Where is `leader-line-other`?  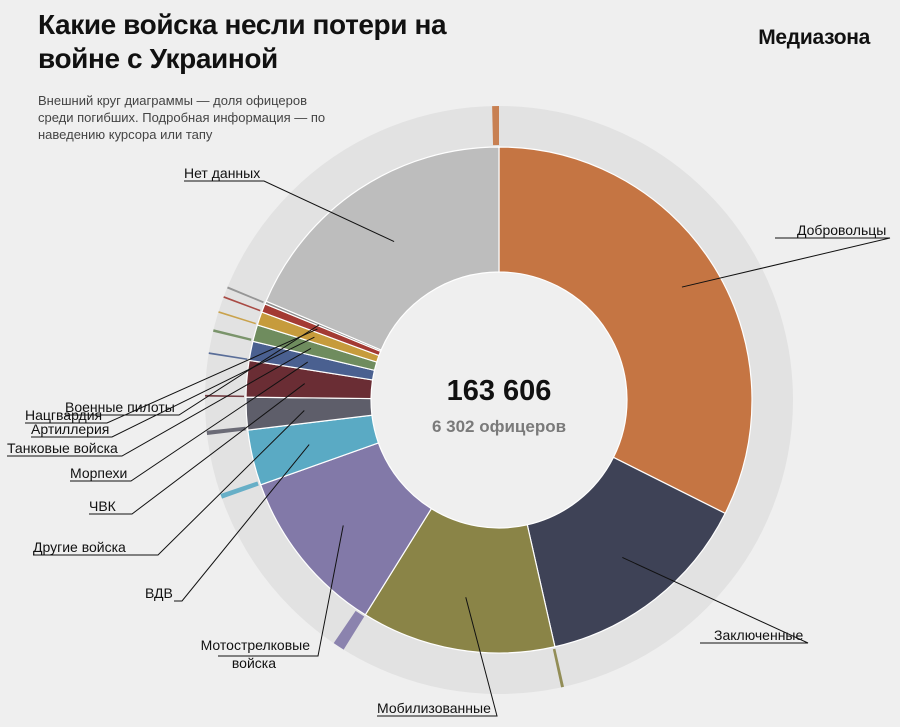
leader-line-other is located at coordinates (169, 483).